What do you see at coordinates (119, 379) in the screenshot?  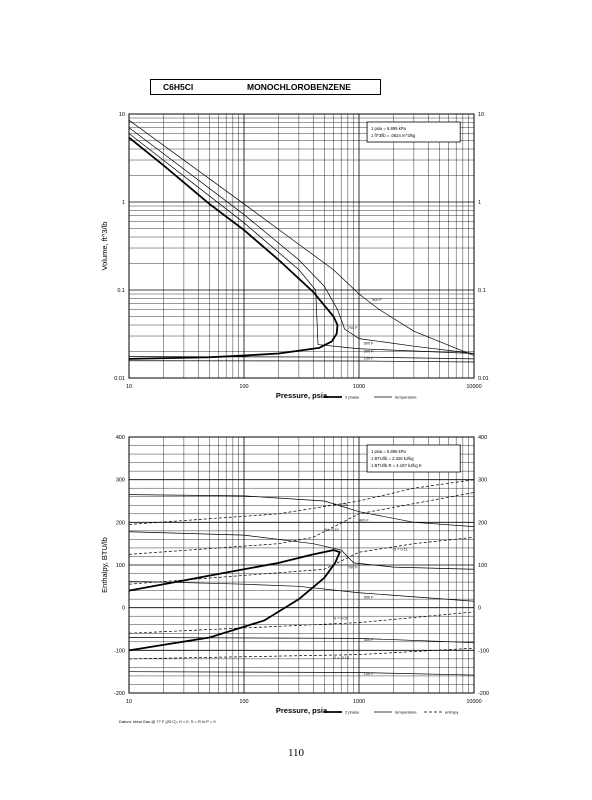 I see `y-tick-label-left: 0.01` at bounding box center [119, 379].